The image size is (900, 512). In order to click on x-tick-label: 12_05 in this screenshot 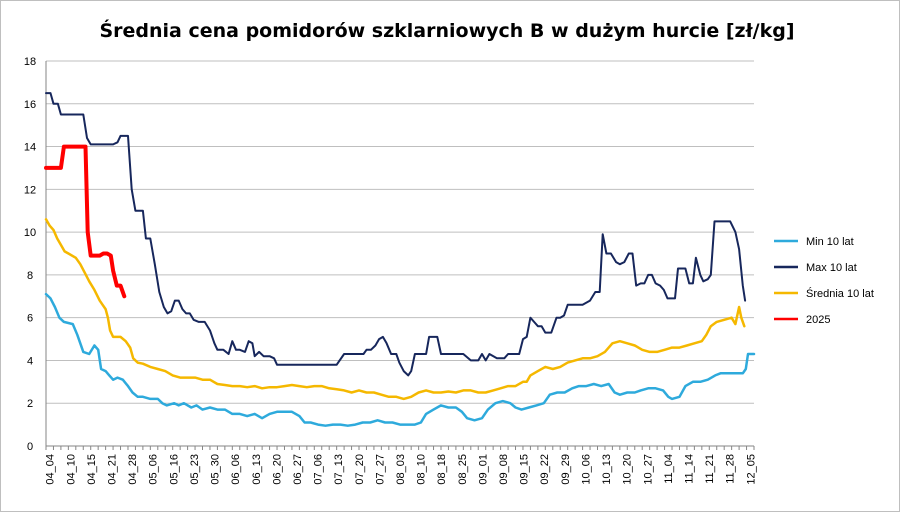, I will do `click(751, 469)`.